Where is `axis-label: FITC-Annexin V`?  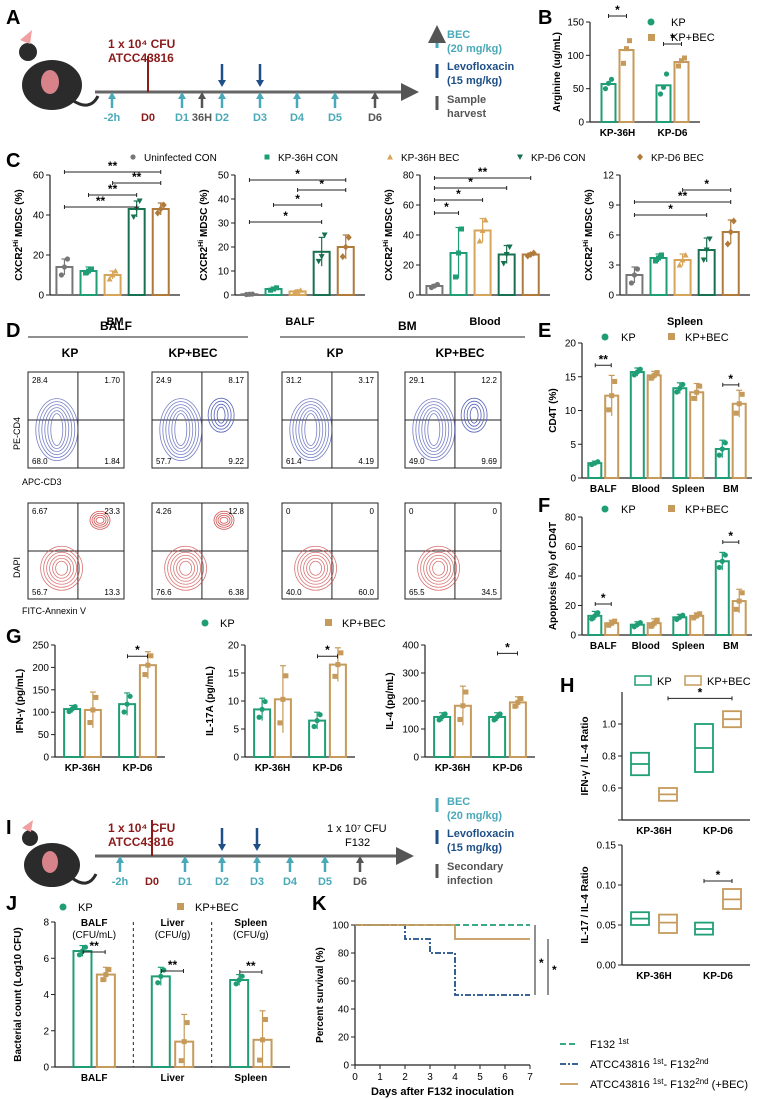
axis-label: FITC-Annexin V is located at coordinates (54, 611).